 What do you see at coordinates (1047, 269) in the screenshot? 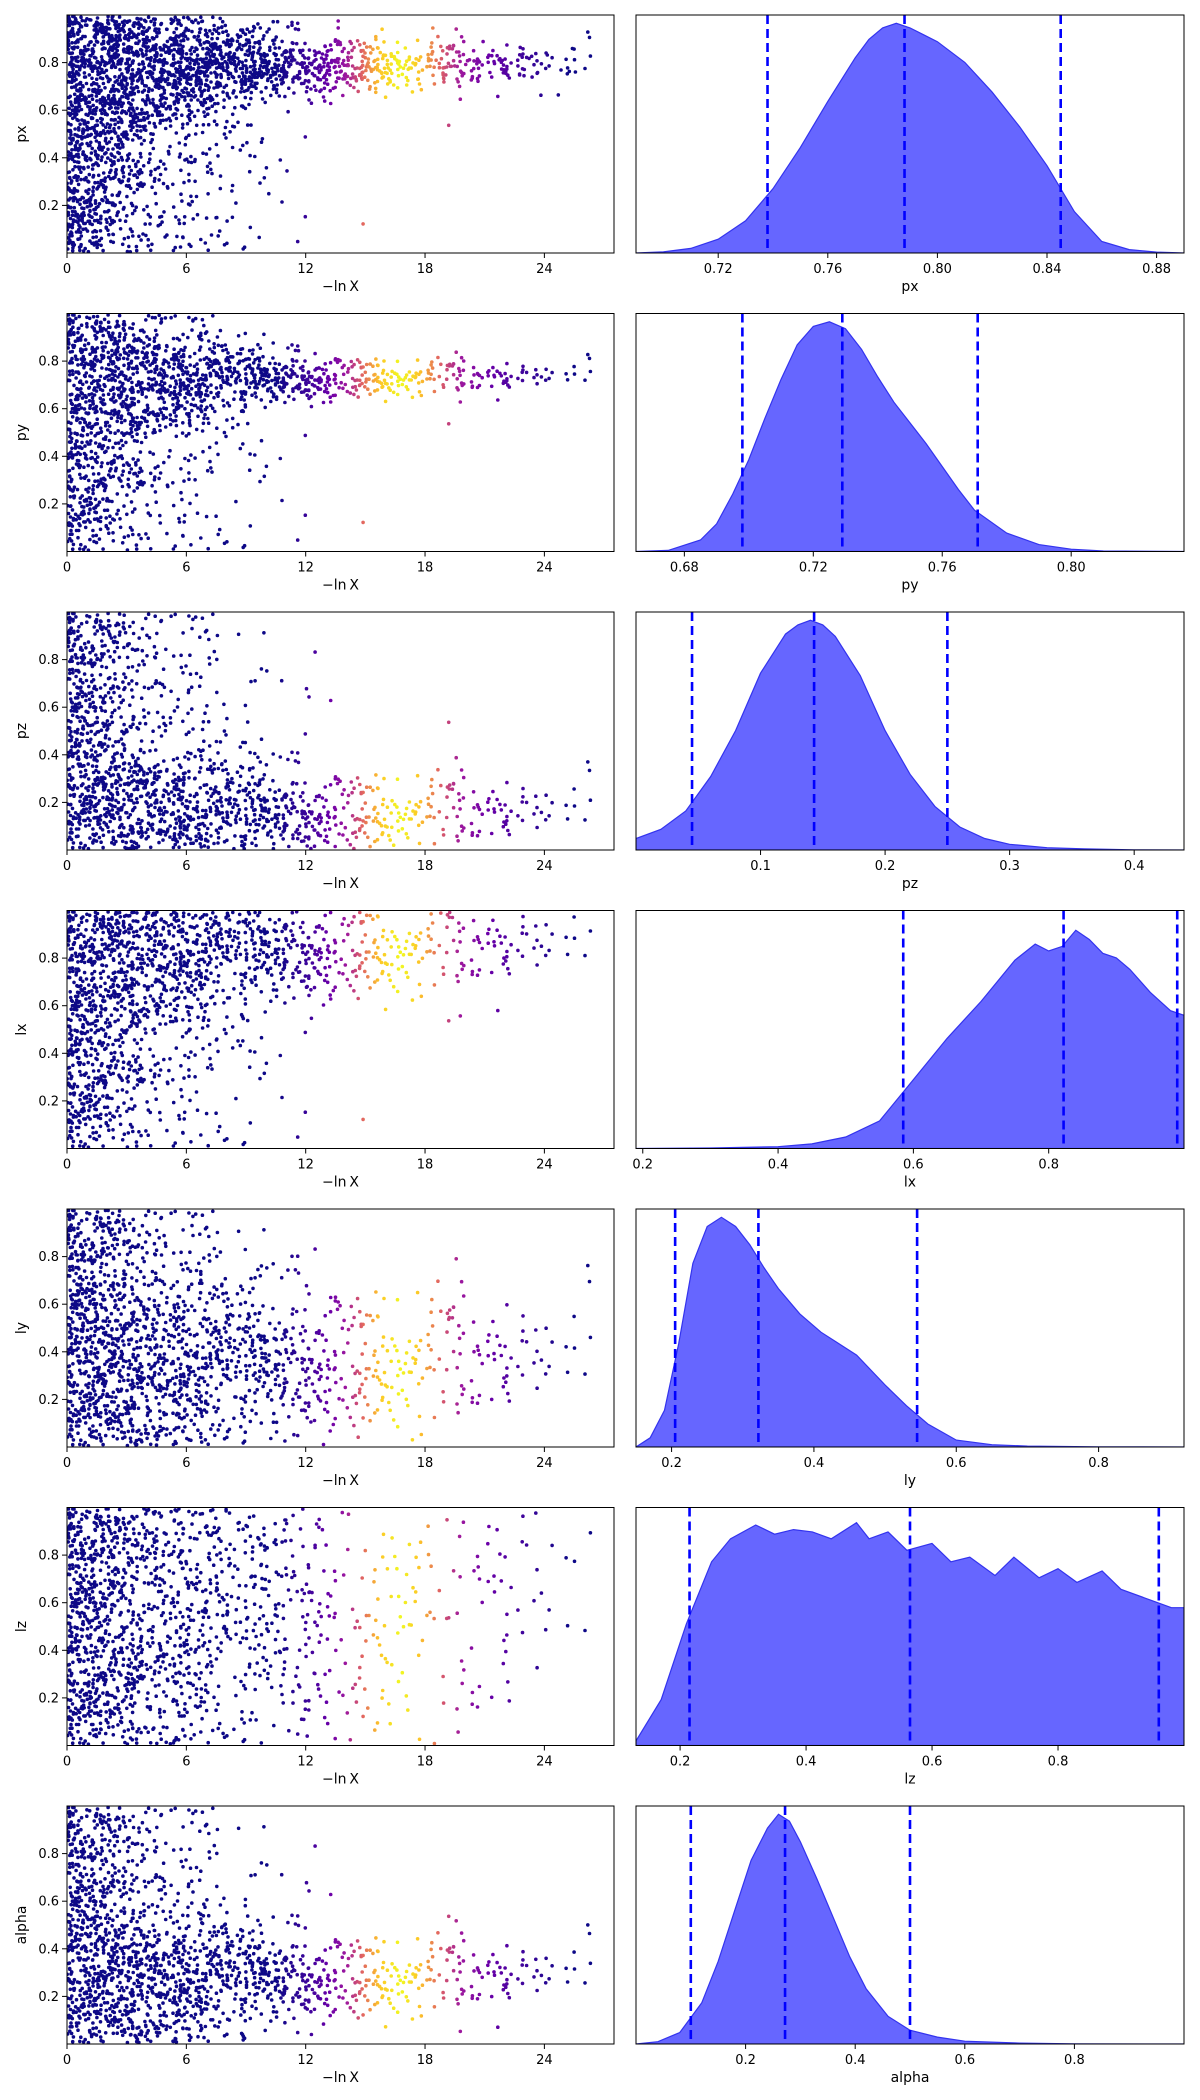
I see `posterior-xtick-label: 0.84` at bounding box center [1047, 269].